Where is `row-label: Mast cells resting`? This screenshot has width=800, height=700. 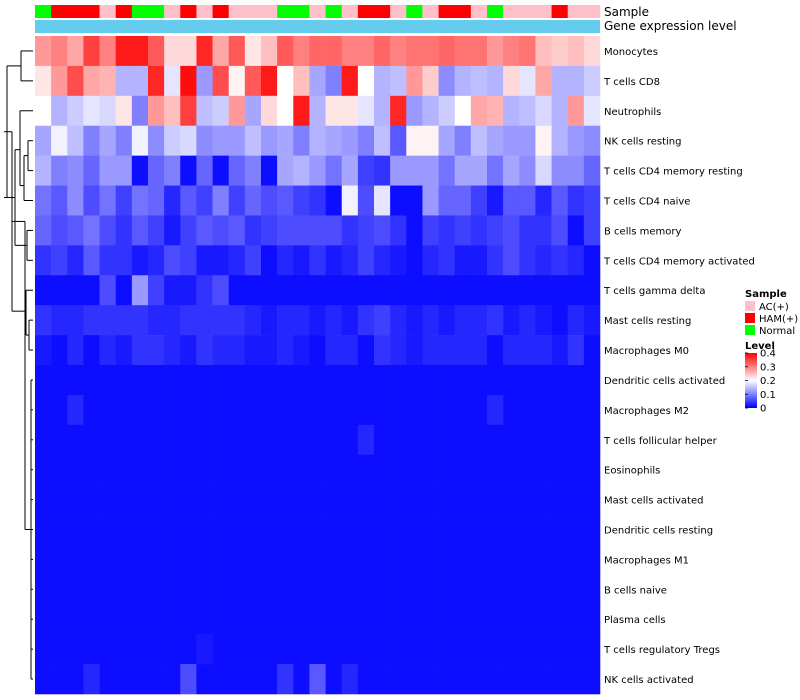 row-label: Mast cells resting is located at coordinates (647, 321).